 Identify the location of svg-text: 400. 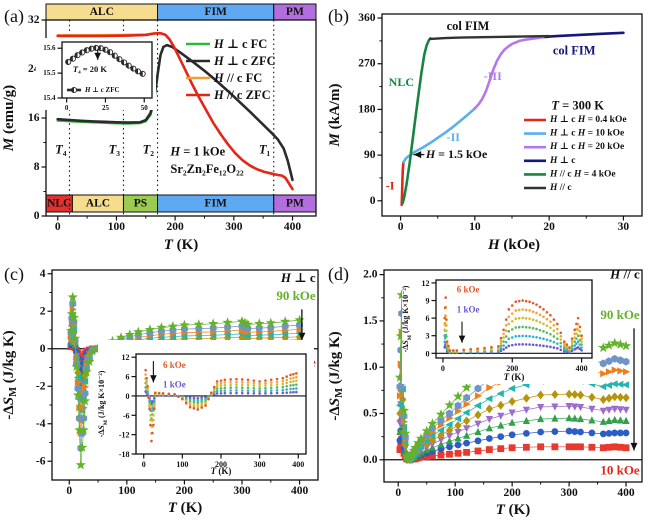
(293, 227).